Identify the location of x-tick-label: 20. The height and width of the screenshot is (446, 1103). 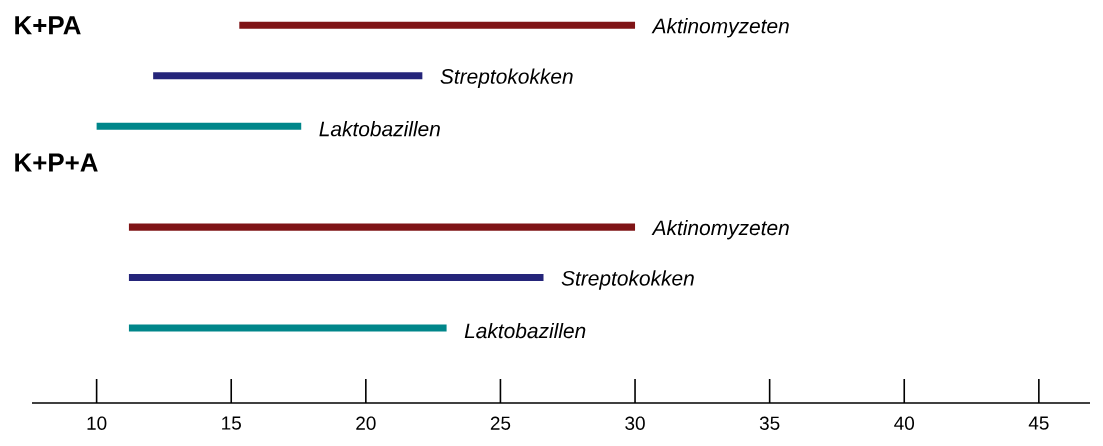
(366, 423).